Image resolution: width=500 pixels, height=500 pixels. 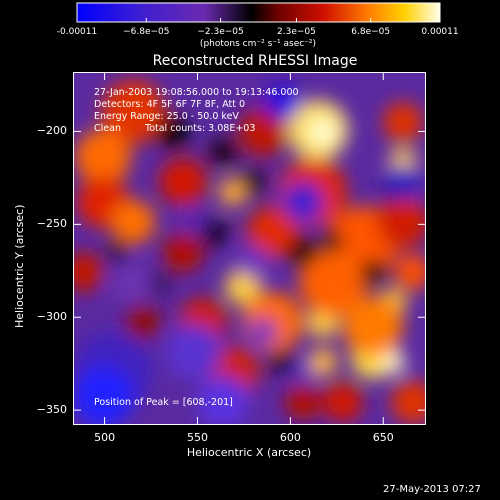 I want to click on colorbar-tick-label: 2.3e−05, so click(x=296, y=32).